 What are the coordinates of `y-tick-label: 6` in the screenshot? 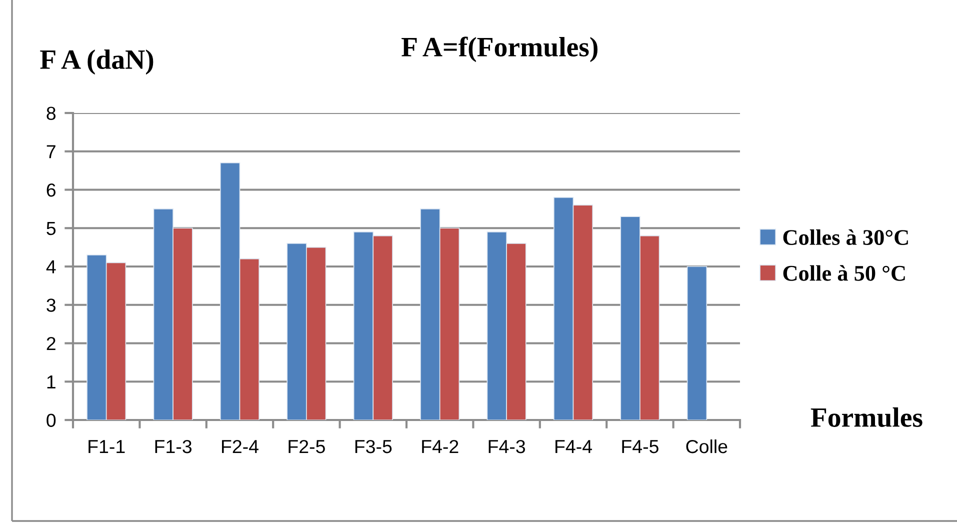 It's located at (51, 190).